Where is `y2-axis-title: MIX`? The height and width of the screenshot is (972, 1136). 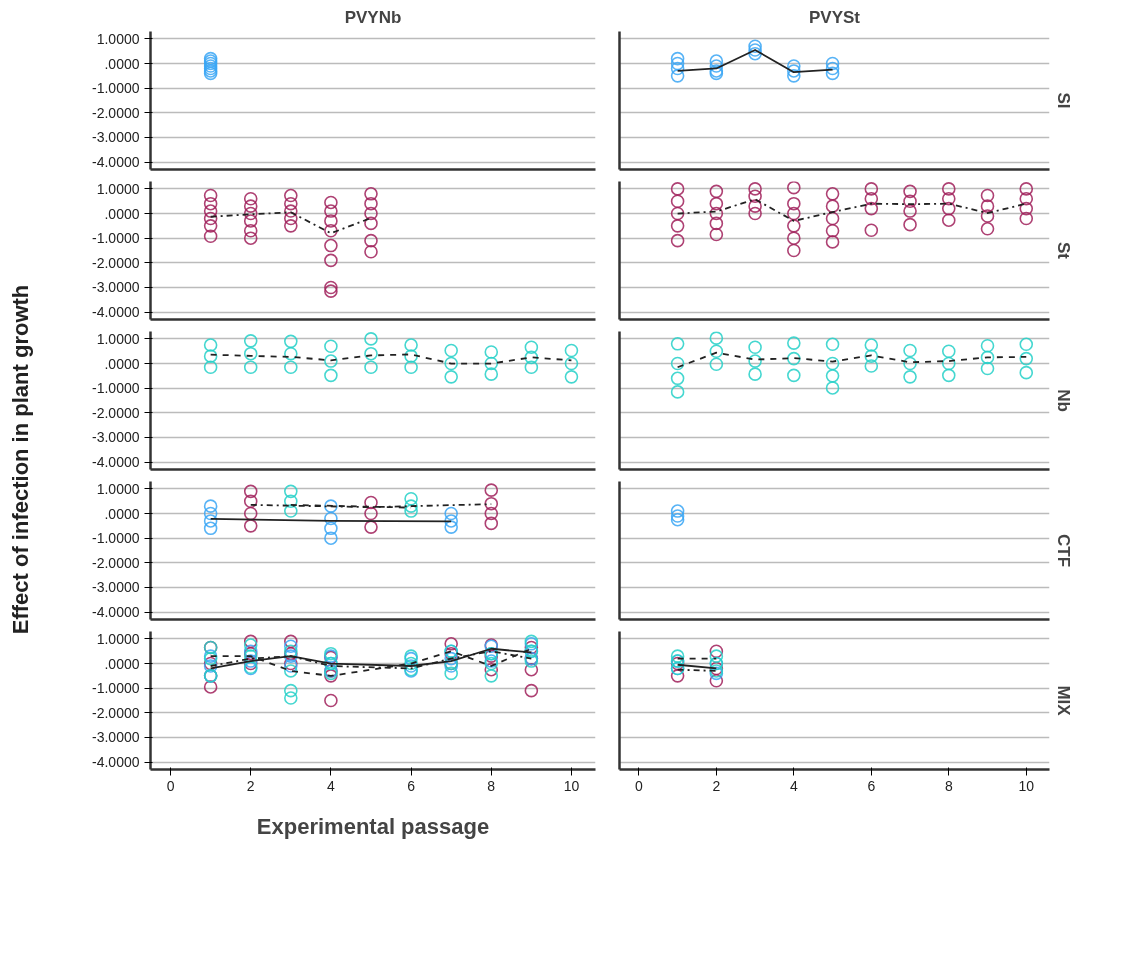
y2-axis-title: MIX is located at coordinates (1063, 701).